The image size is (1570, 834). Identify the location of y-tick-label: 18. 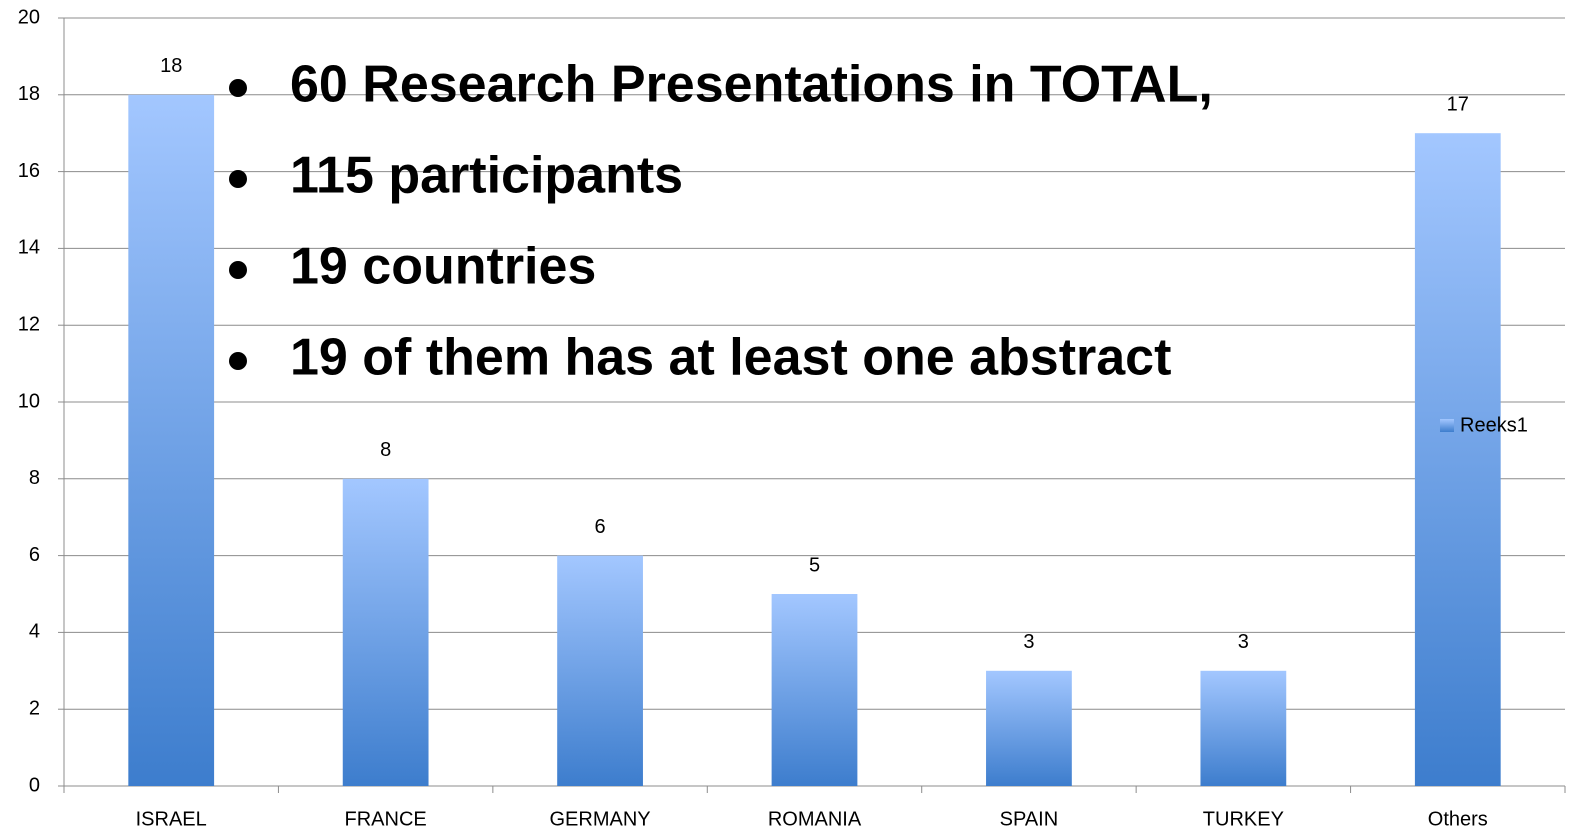
(29, 94).